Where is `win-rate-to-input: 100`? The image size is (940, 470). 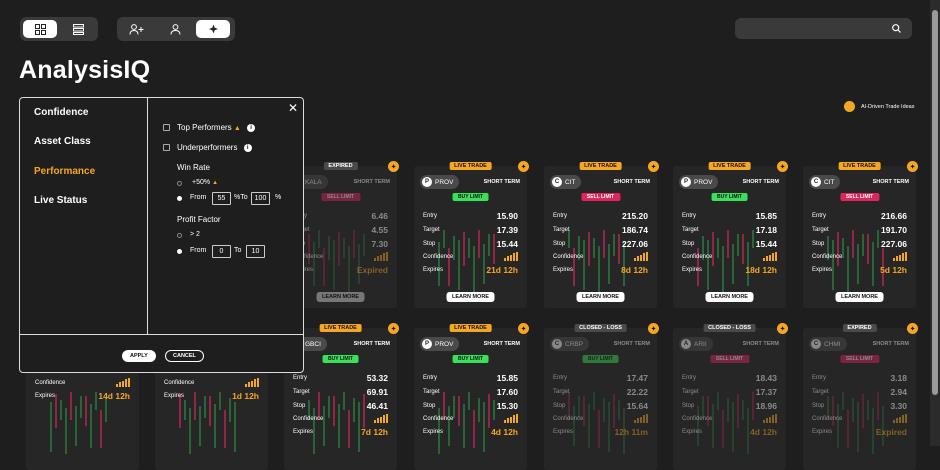 win-rate-to-input: 100 is located at coordinates (260, 198).